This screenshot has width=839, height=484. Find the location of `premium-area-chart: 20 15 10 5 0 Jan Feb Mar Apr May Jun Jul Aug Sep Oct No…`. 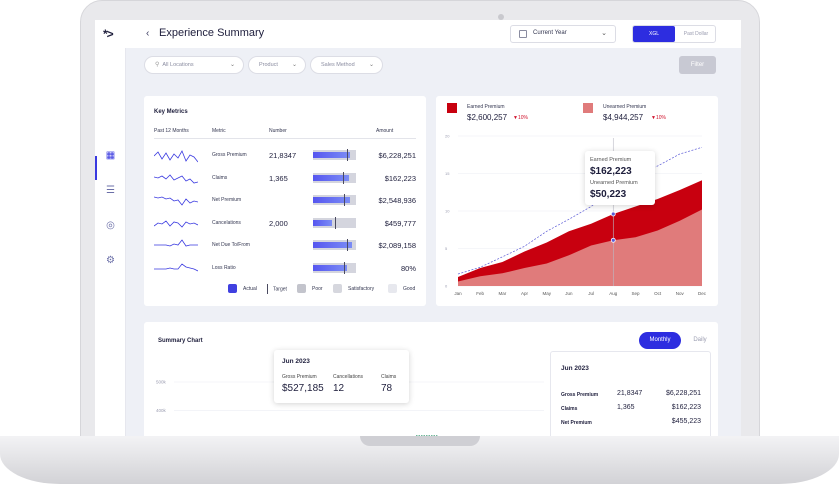

premium-area-chart: 20 15 10 5 0 Jan Feb Mar Apr May Jun Jul Aug Sep Oct No… is located at coordinates (576, 215).